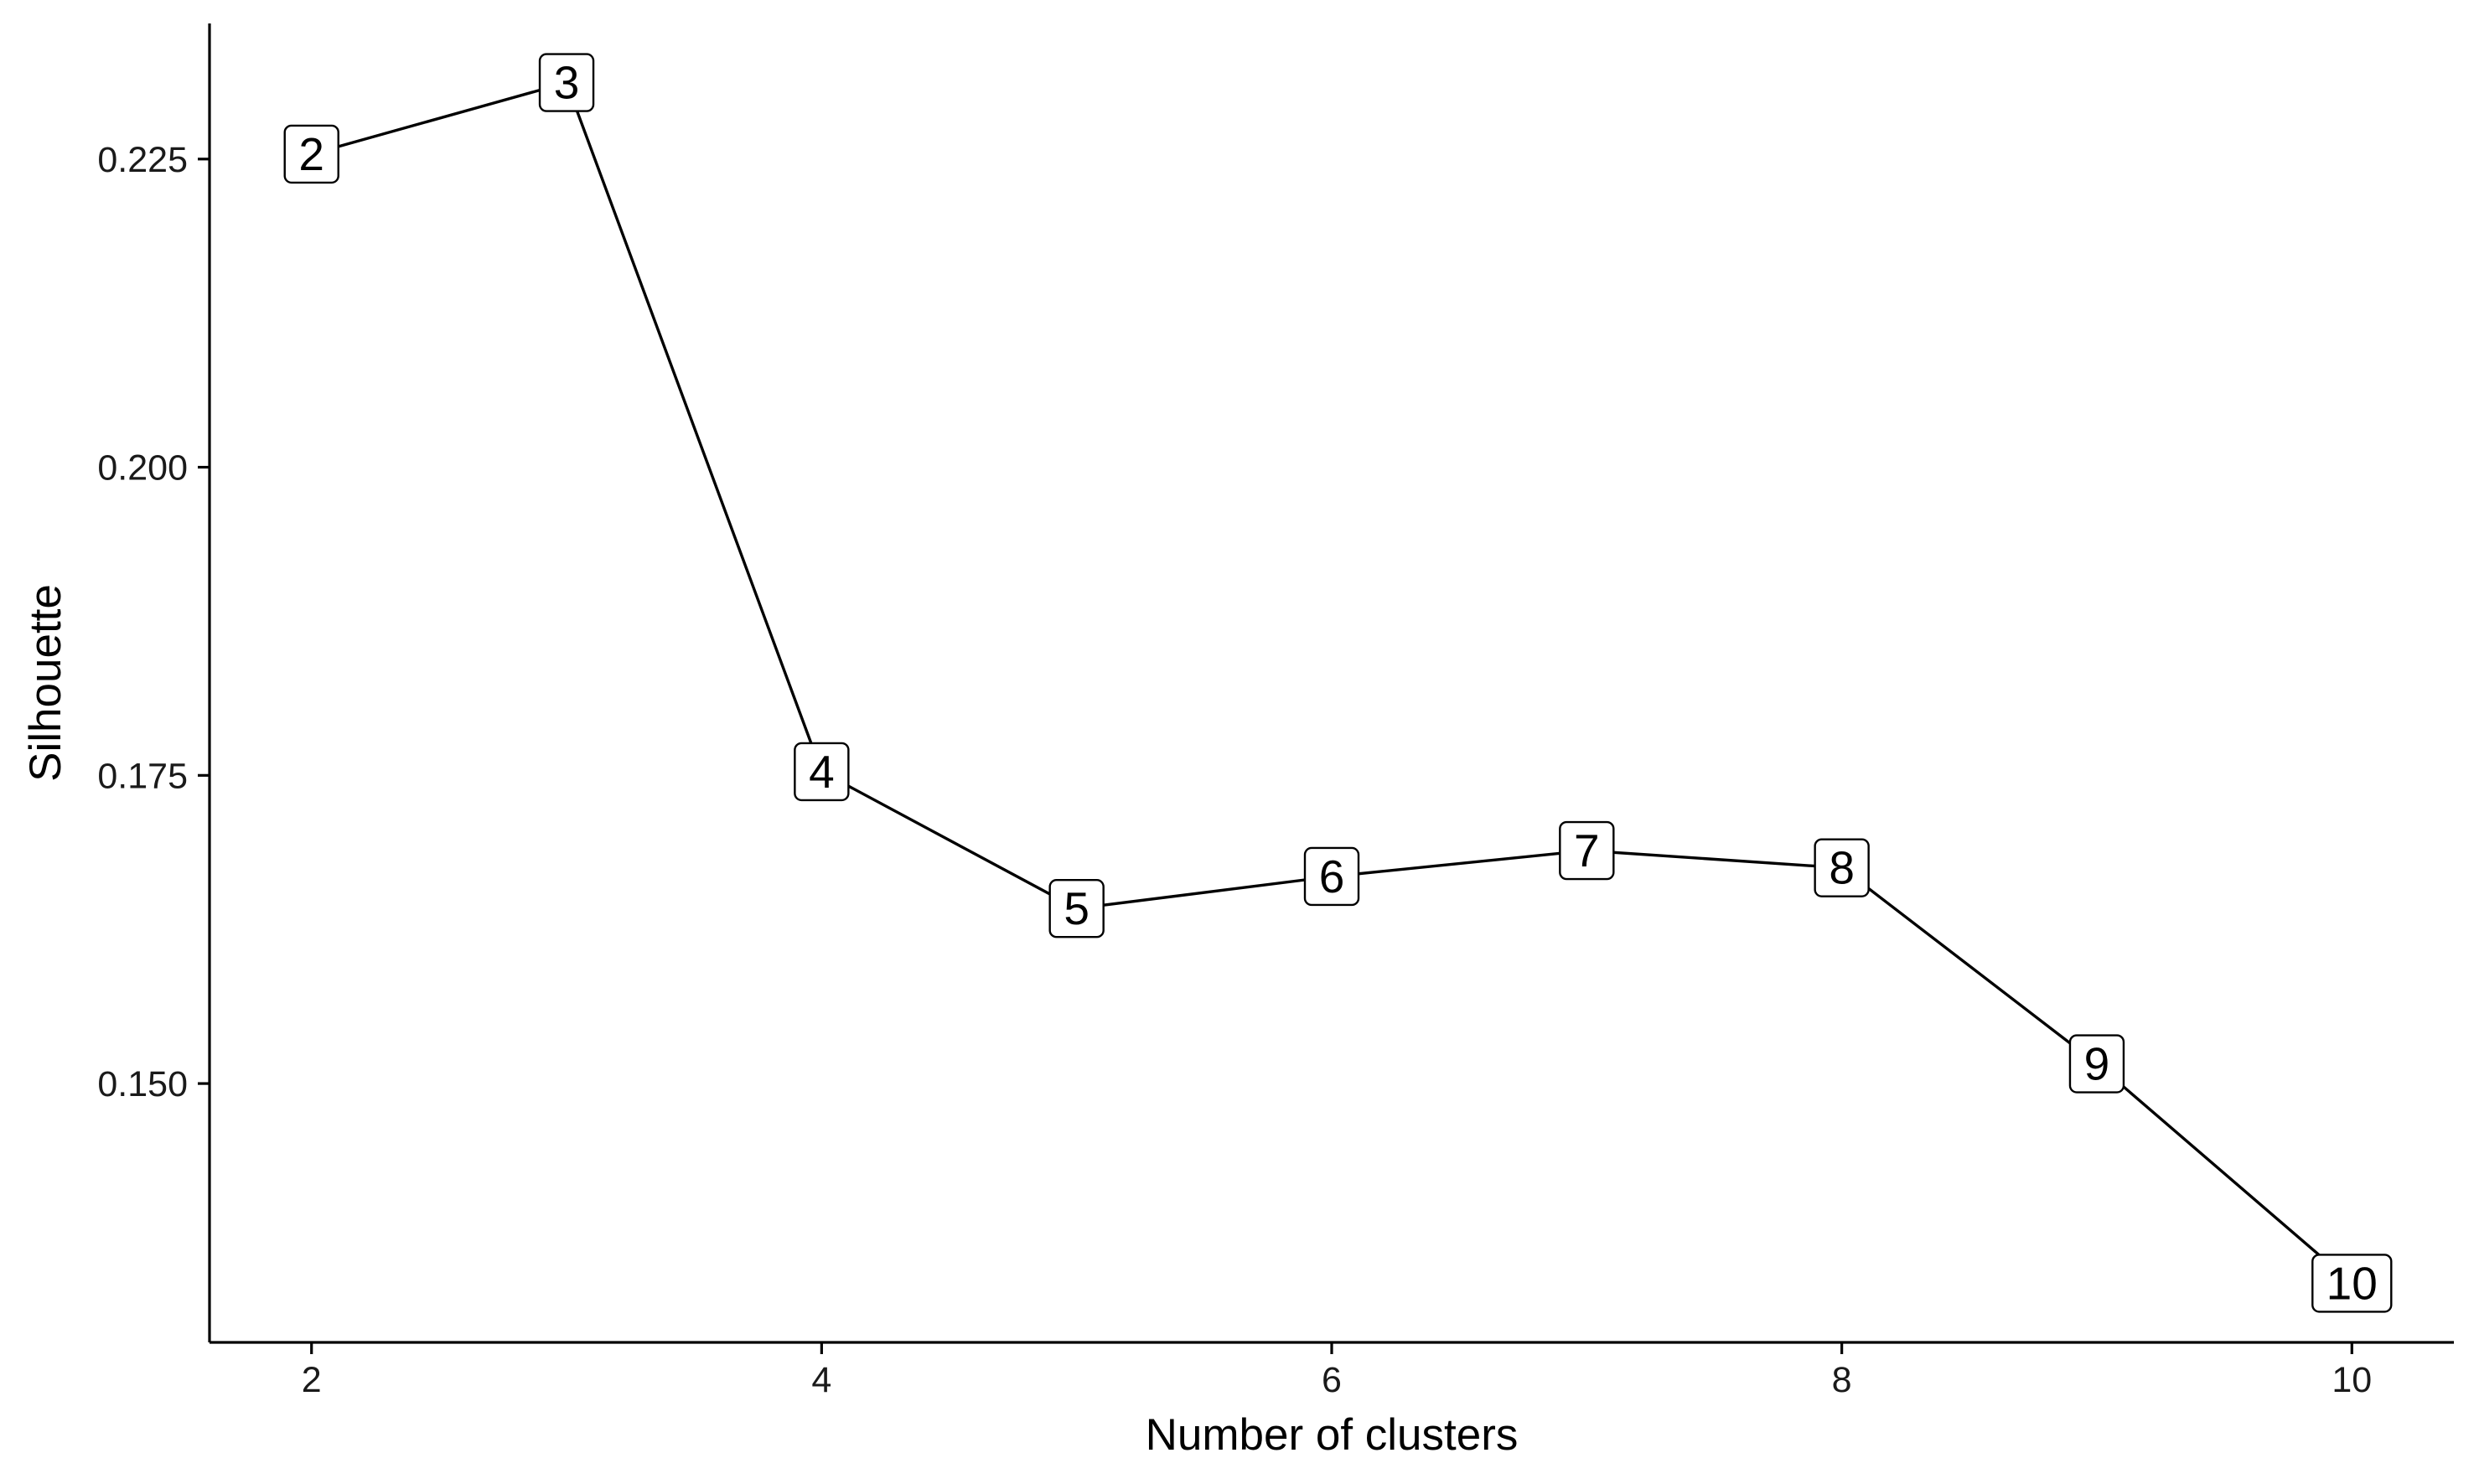 This screenshot has width=2474, height=1484. I want to click on point-label-text: 9, so click(2097, 1064).